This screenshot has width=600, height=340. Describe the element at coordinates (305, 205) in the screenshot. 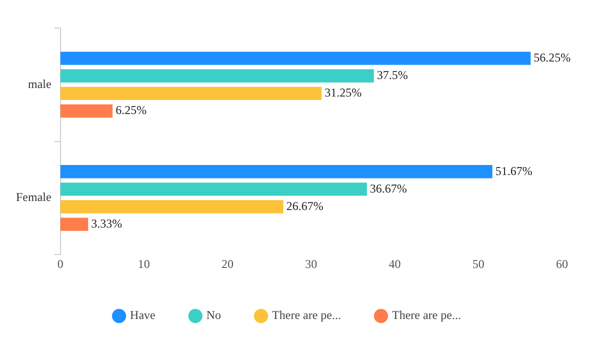

I see `data-label: 26.67%` at that location.